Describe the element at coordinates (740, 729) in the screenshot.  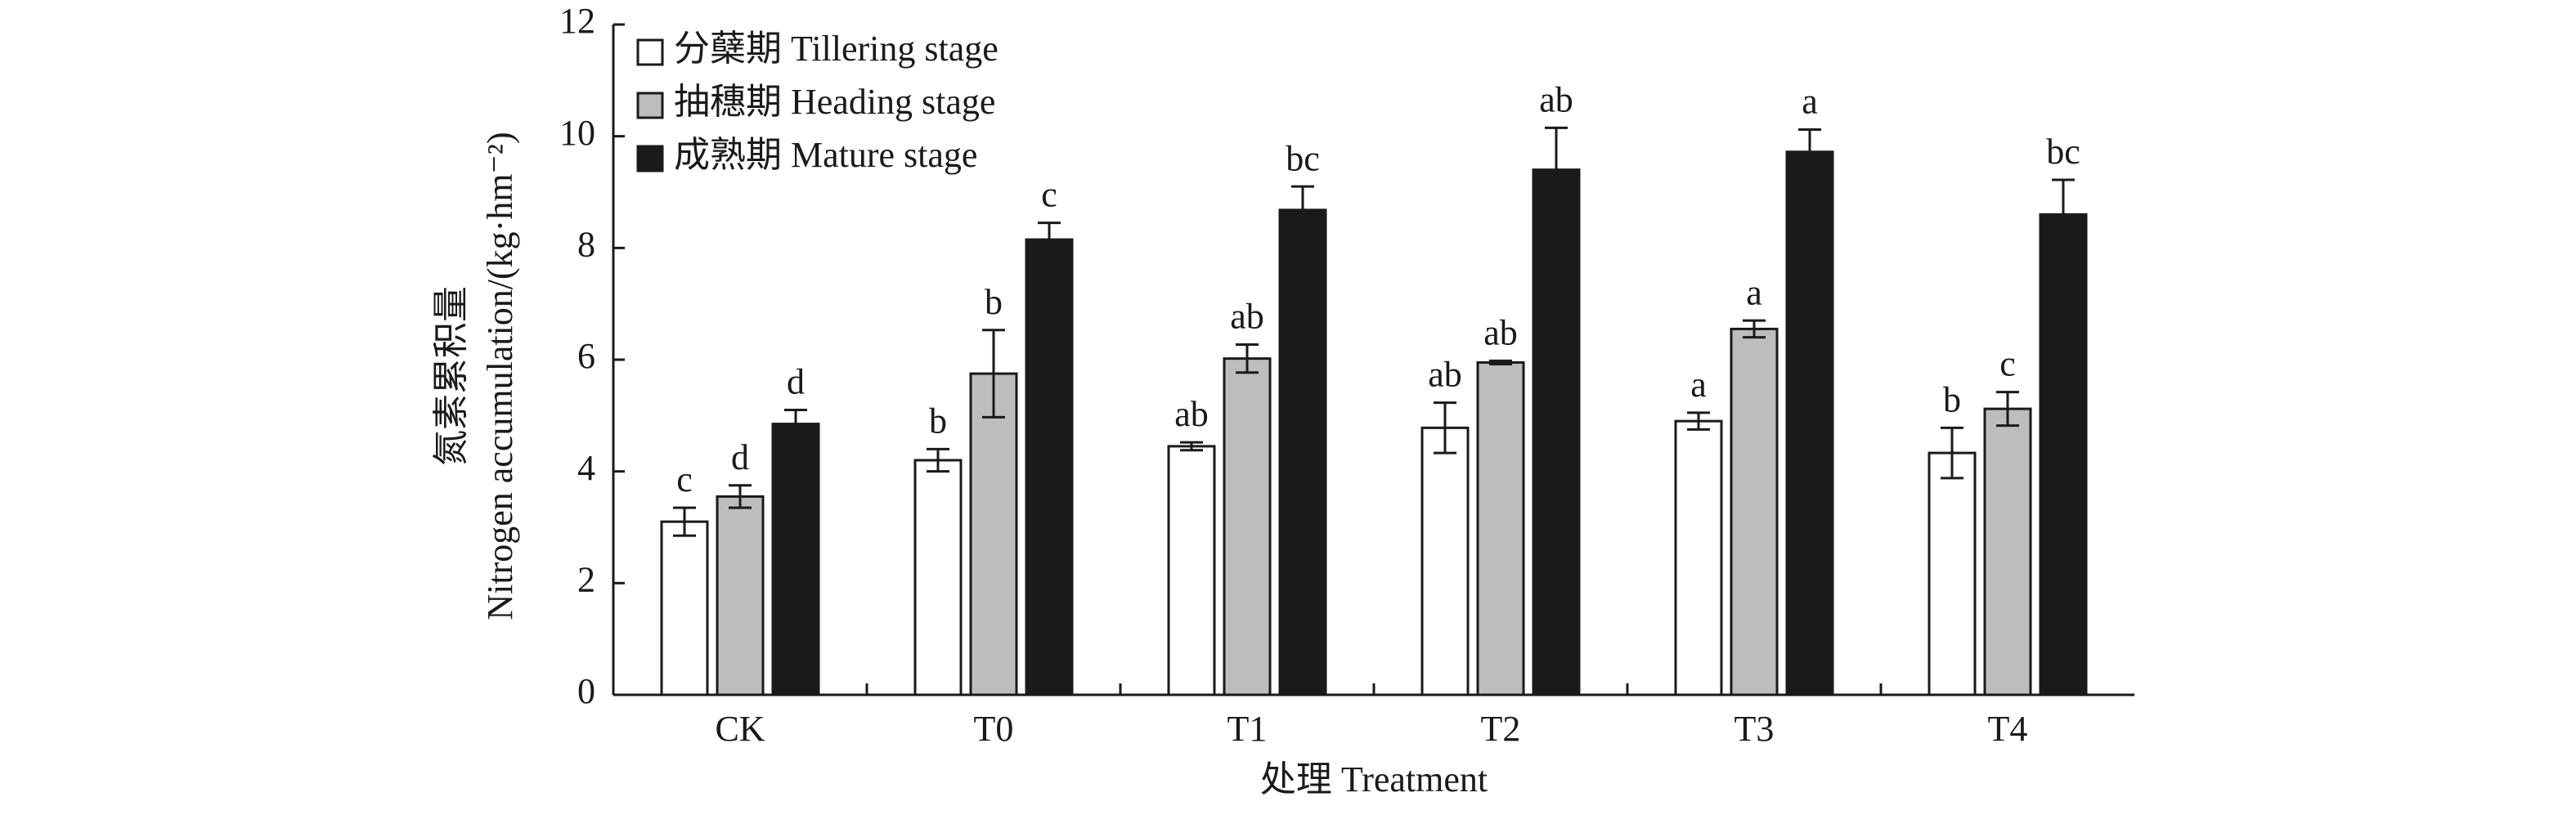
I see `x-tick-label: CK` at that location.